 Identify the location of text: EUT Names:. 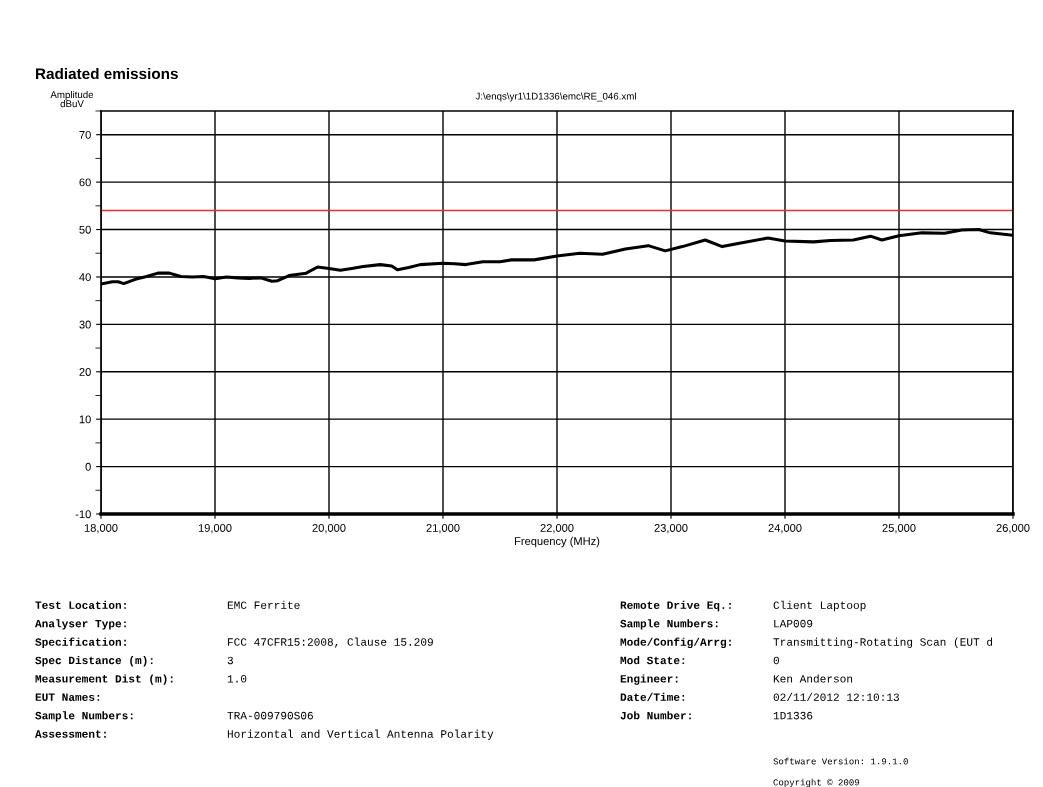
(67, 697).